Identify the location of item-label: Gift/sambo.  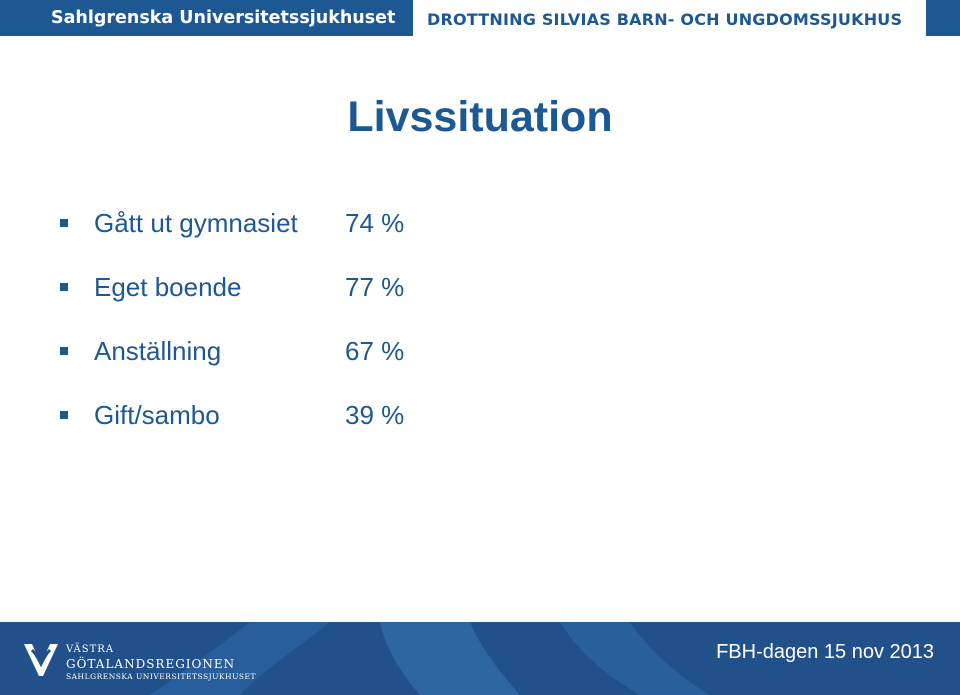
(157, 415).